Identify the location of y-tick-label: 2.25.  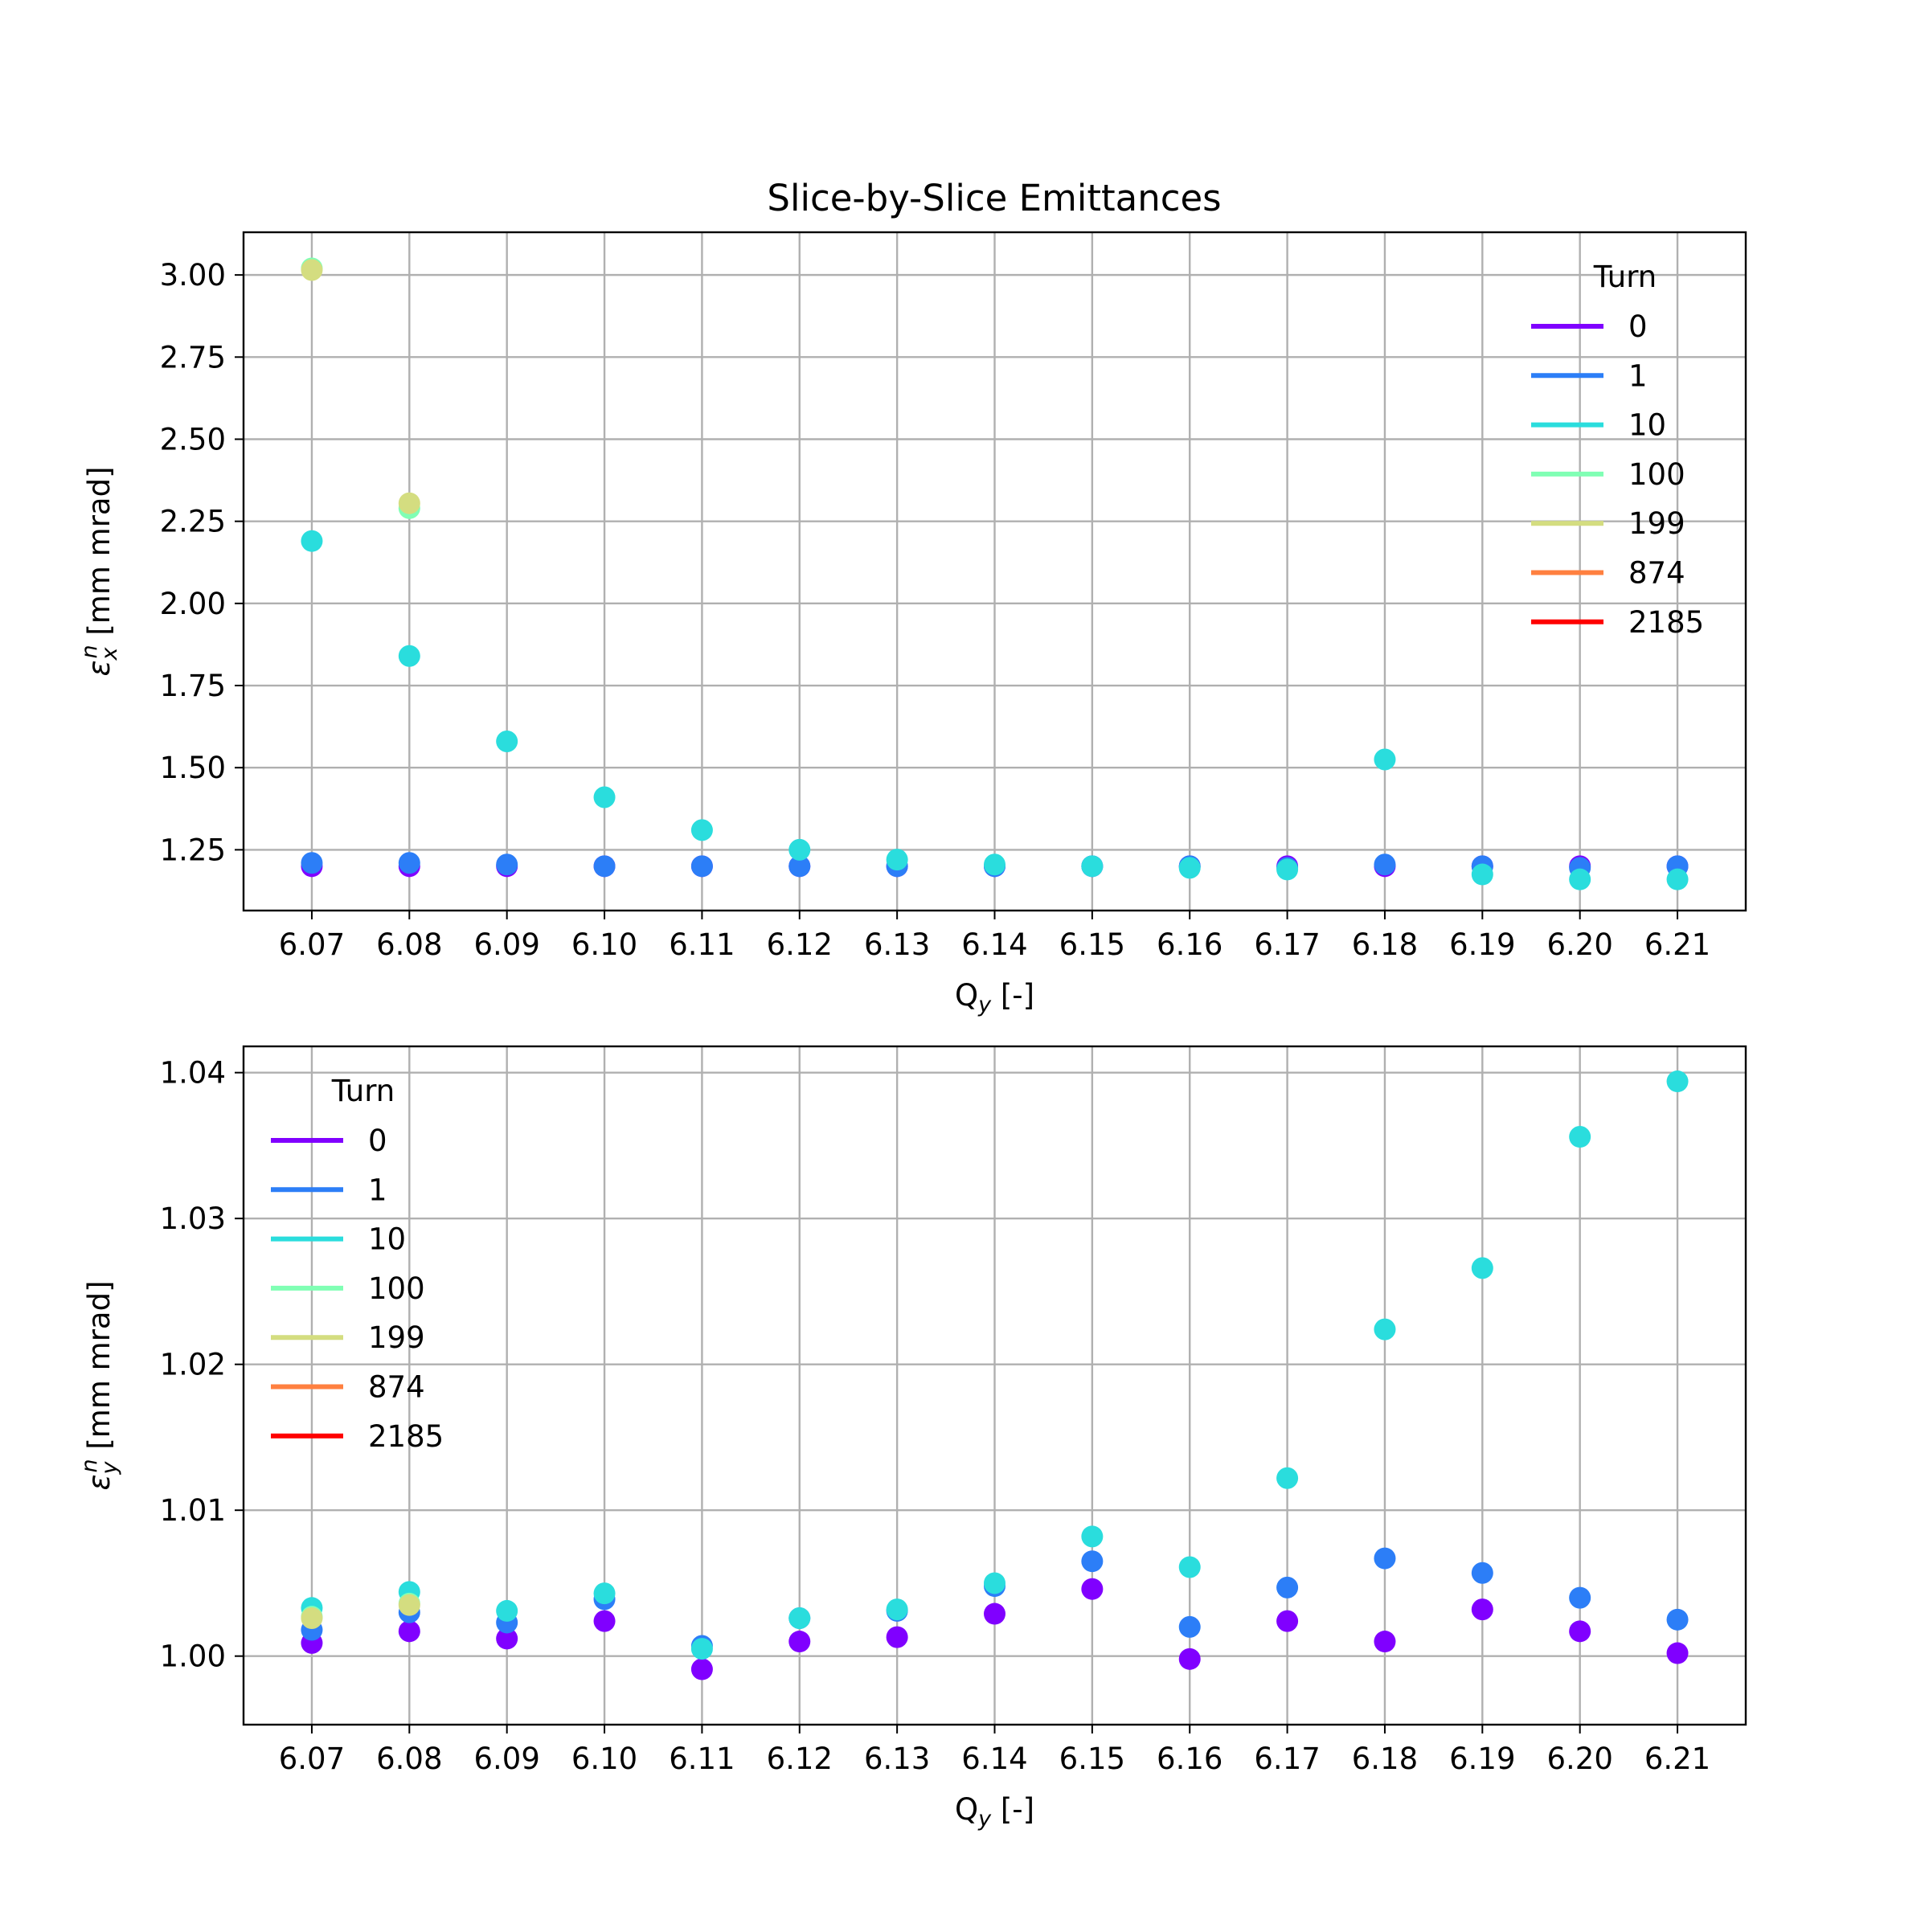
(193, 522).